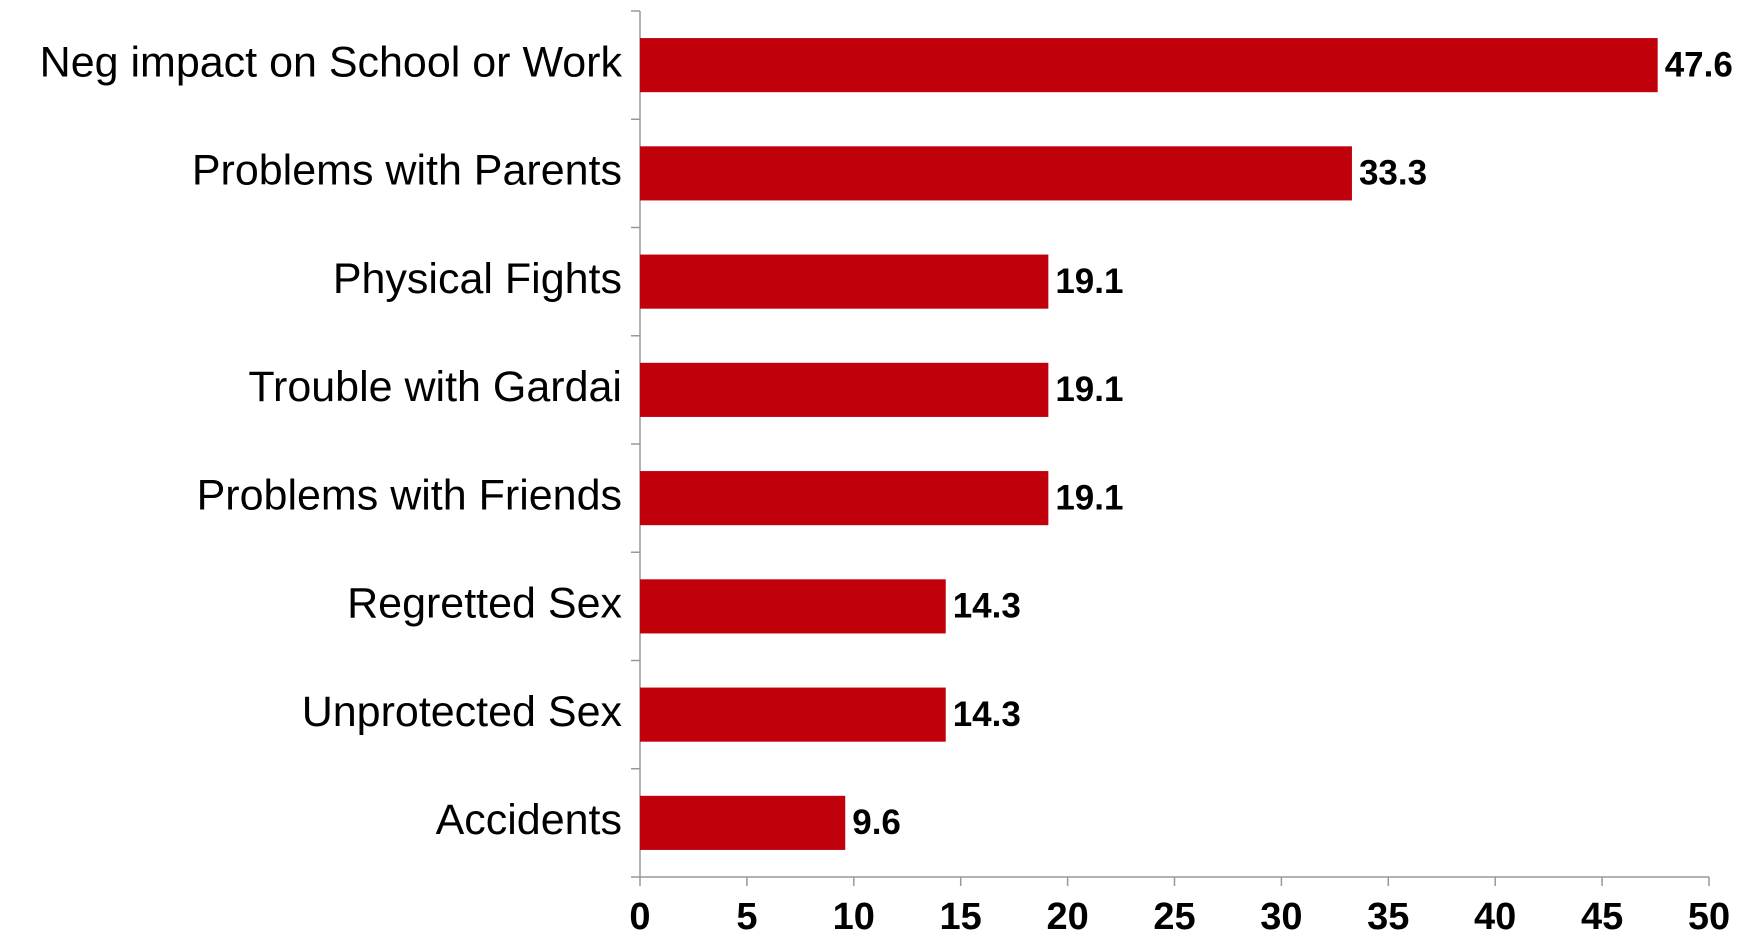 The image size is (1746, 937). I want to click on x-tick-label: 10, so click(854, 916).